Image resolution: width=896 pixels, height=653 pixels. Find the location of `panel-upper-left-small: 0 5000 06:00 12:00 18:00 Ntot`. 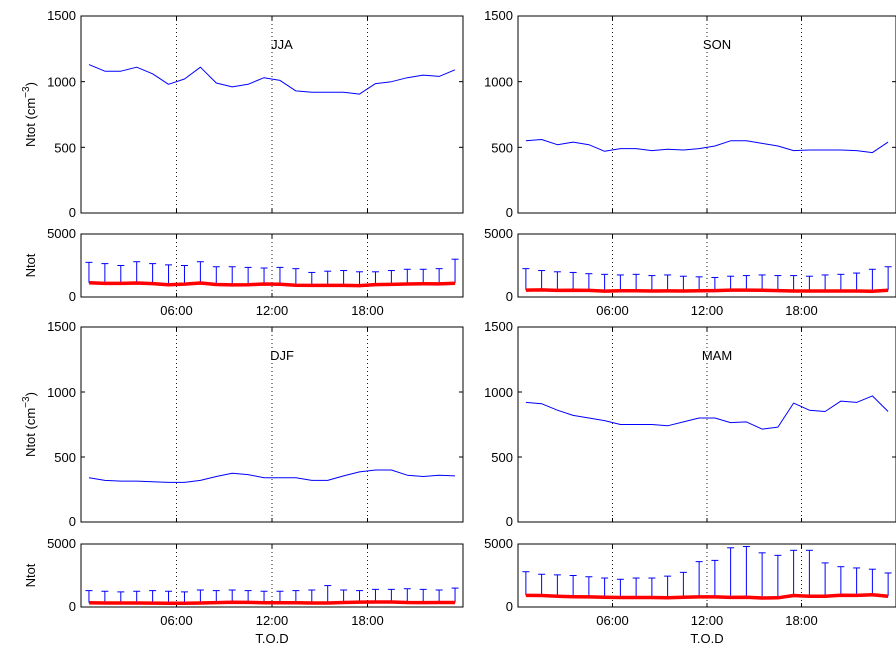

panel-upper-left-small: 0 5000 06:00 12:00 18:00 Ntot is located at coordinates (243, 272).